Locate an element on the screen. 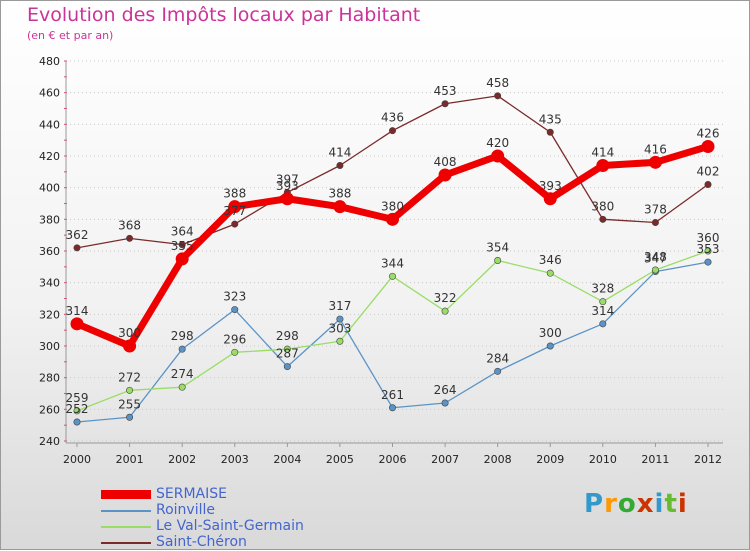  data-point-le-val-saint-germain-2000 is located at coordinates (77, 411).